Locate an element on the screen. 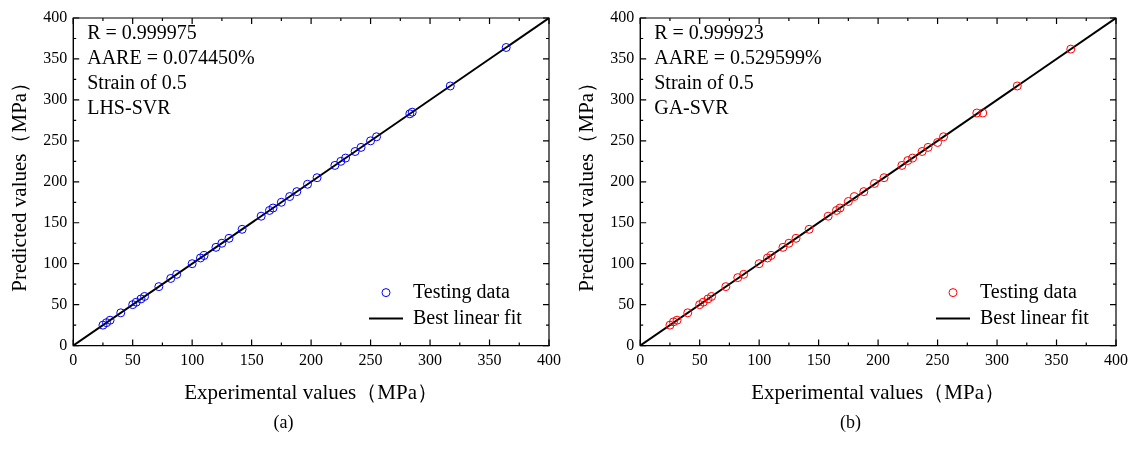 The image size is (1134, 452). annotation: R = 0.999923 is located at coordinates (709, 32).